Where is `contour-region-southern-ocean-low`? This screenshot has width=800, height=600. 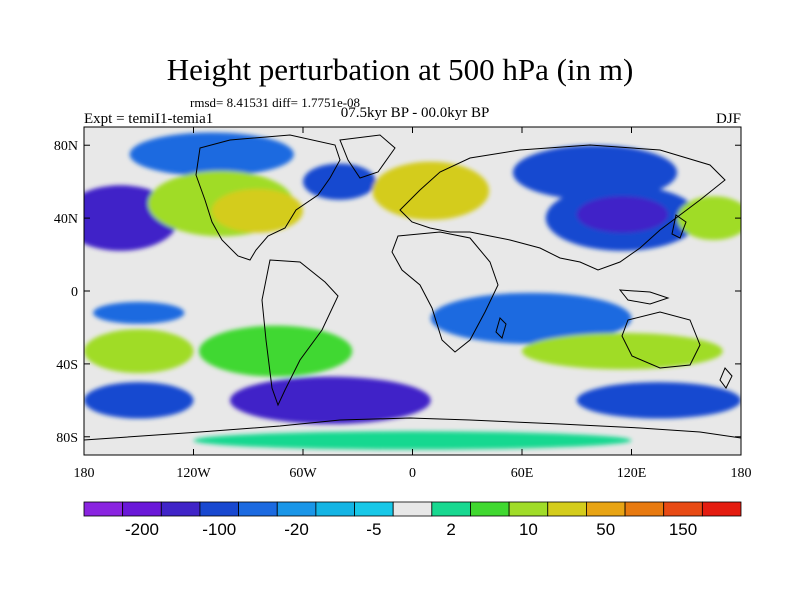
contour-region-southern-ocean-low is located at coordinates (658, 400).